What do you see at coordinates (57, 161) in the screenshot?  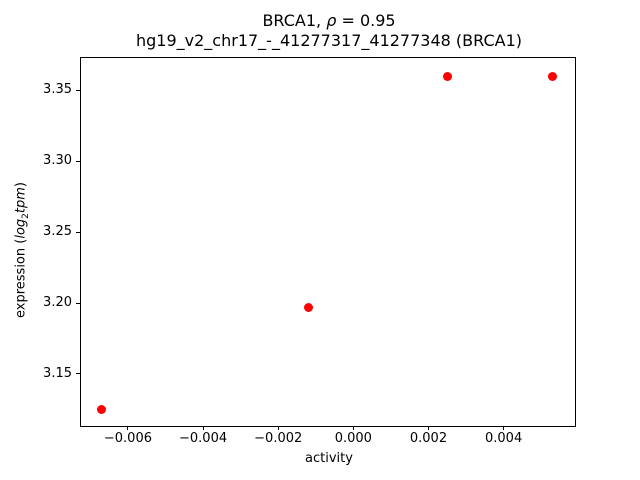 I see `y-axis-tick-label: 3.30` at bounding box center [57, 161].